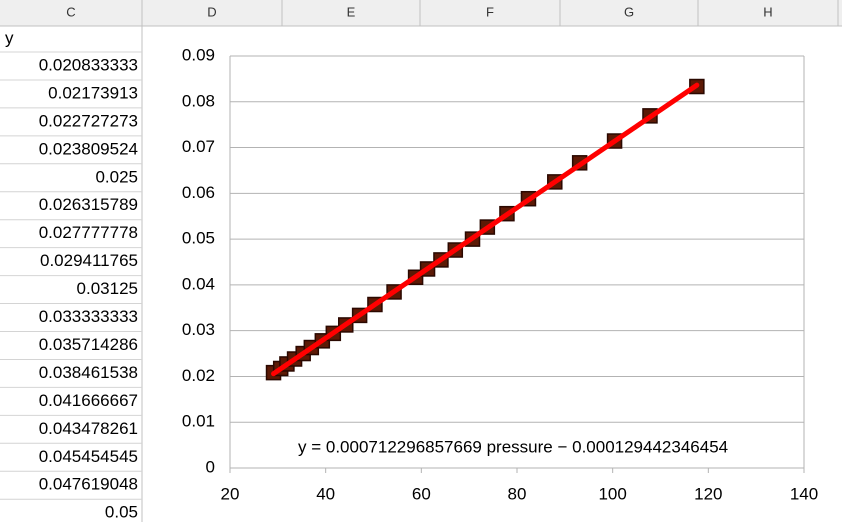 Image resolution: width=842 pixels, height=522 pixels. Describe the element at coordinates (198, 100) in the screenshot. I see `y-tick-label: 0.08` at that location.